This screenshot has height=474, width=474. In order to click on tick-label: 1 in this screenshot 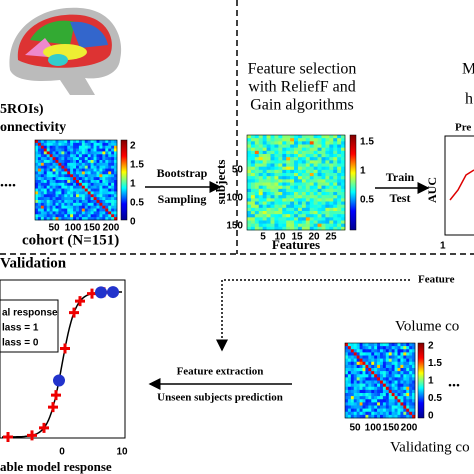, I will do `click(431, 381)`.